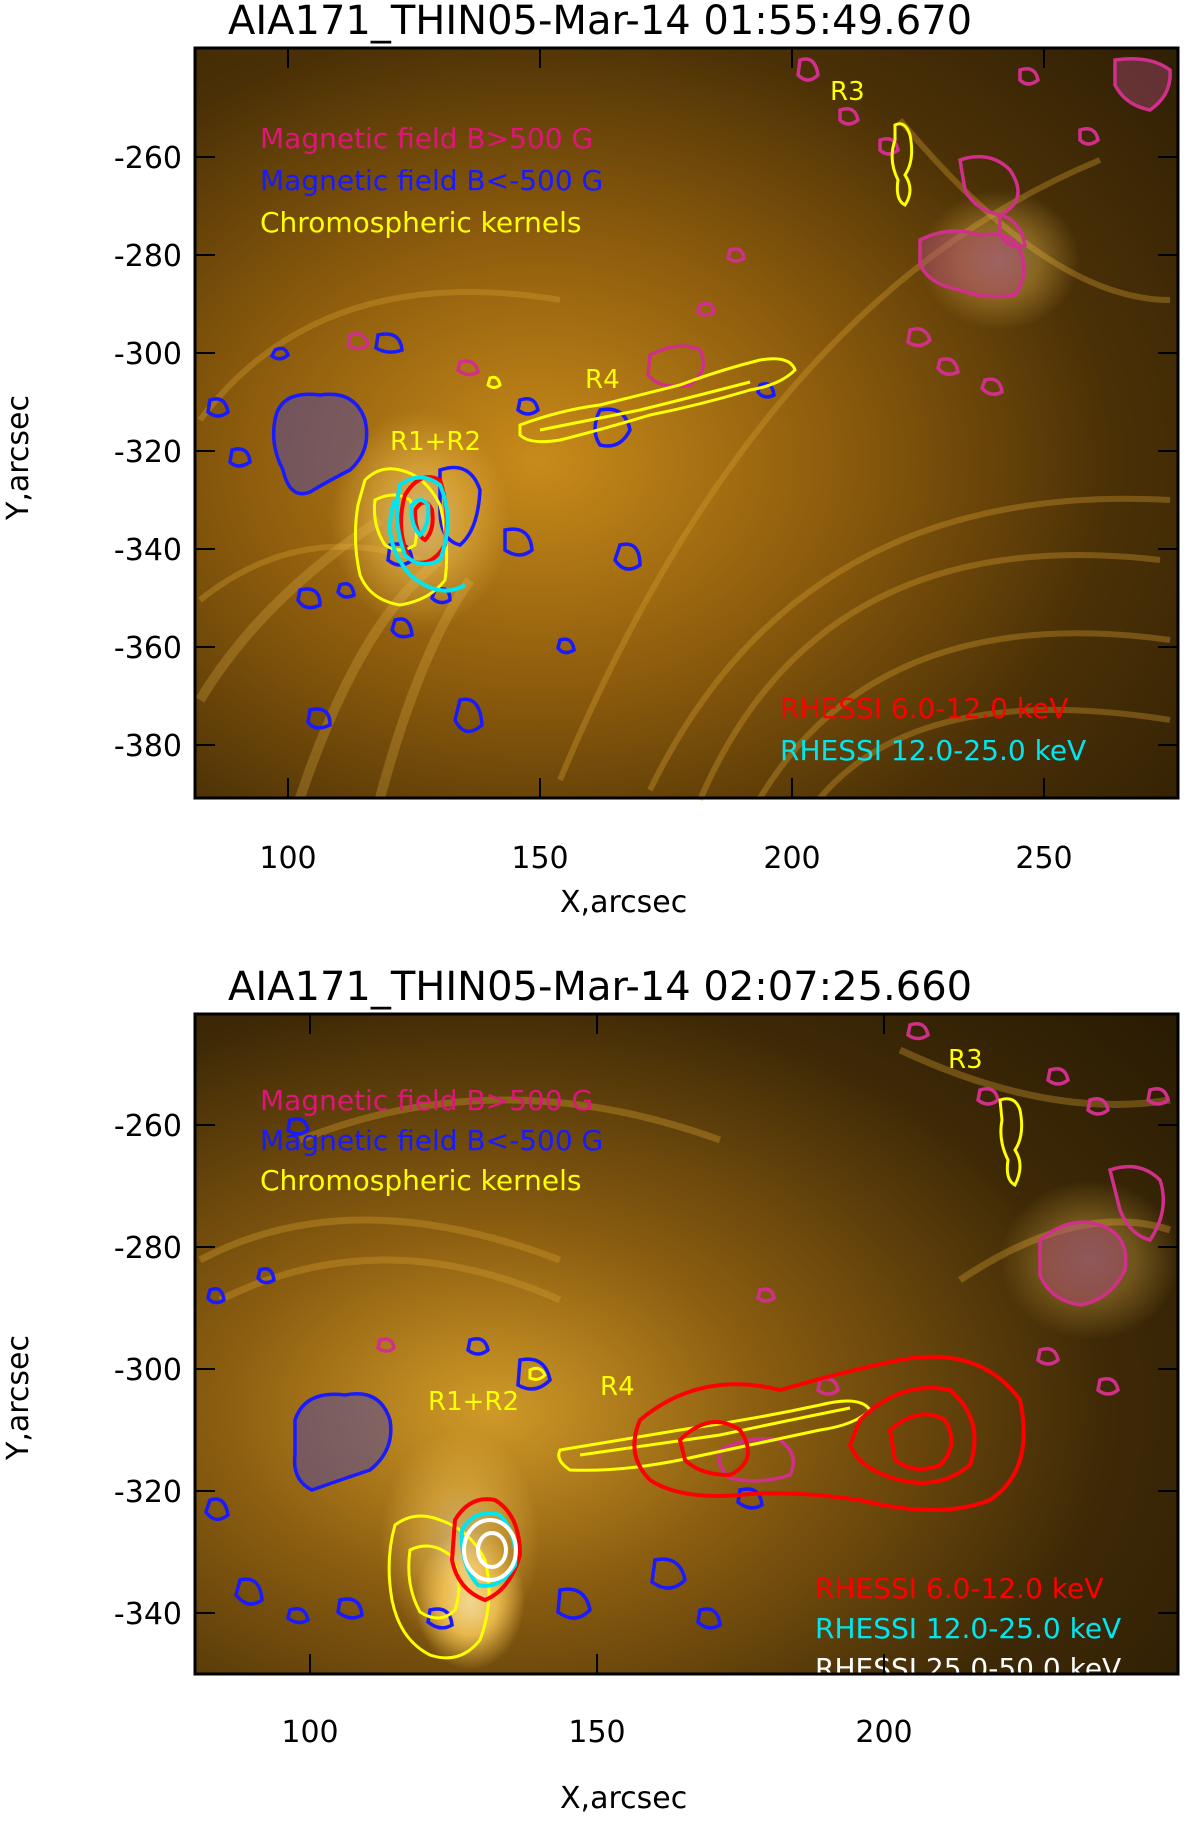 The image size is (1200, 1824). I want to click on panel-1-xtick-1: 150, so click(539, 858).